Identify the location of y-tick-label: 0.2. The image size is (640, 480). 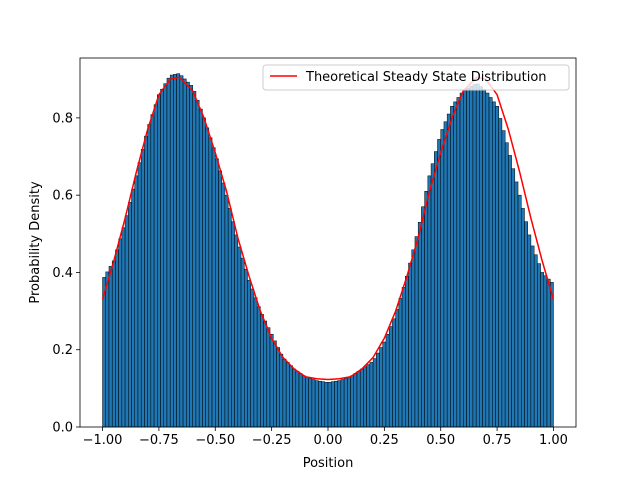
(62, 350).